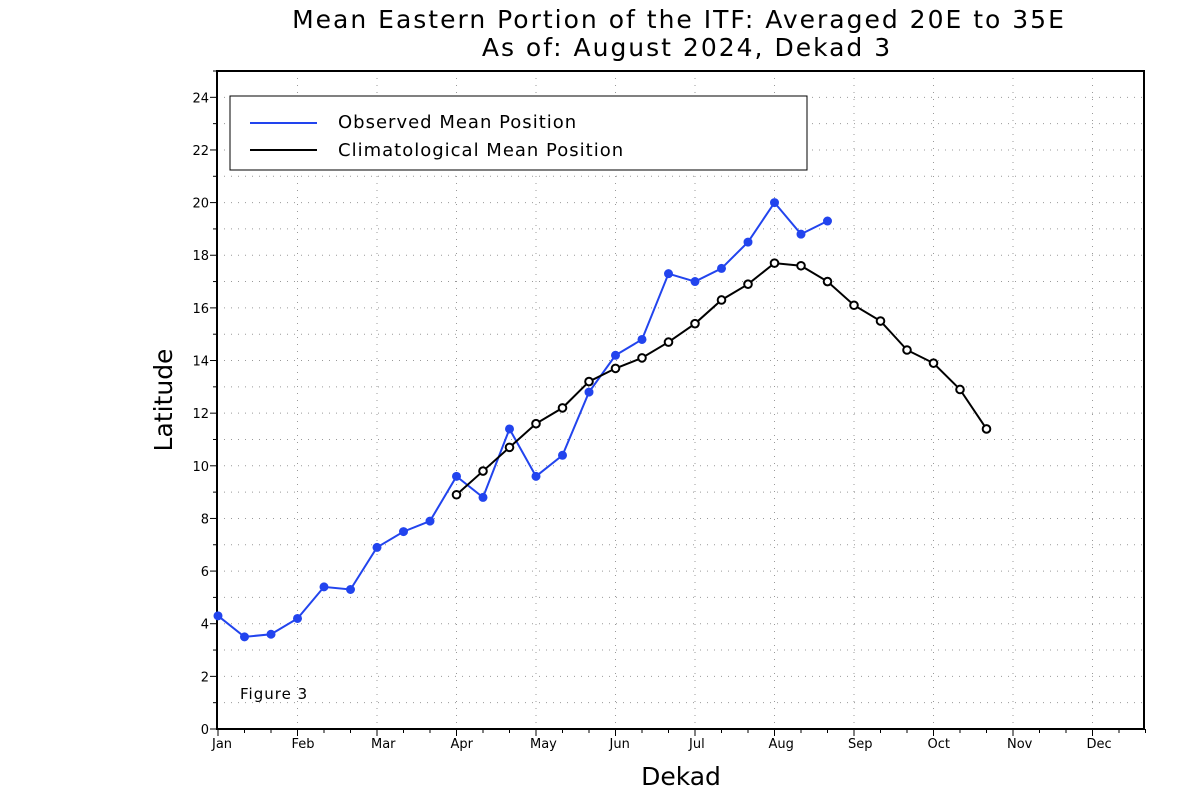 This screenshot has height=800, width=1200. I want to click on y-tick-label: 22, so click(200, 151).